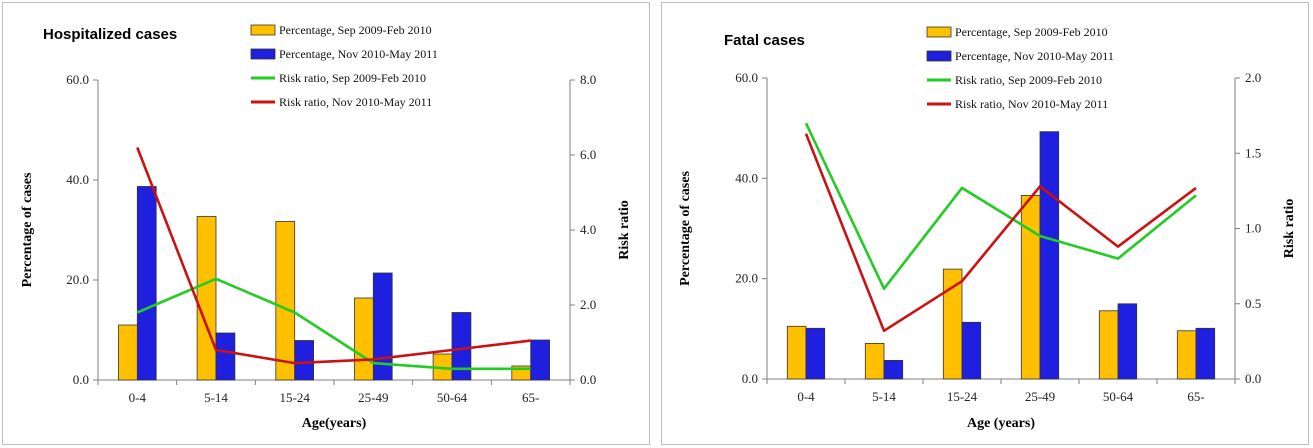  What do you see at coordinates (1253, 303) in the screenshot?
I see `y2-tick-label: 0.5` at bounding box center [1253, 303].